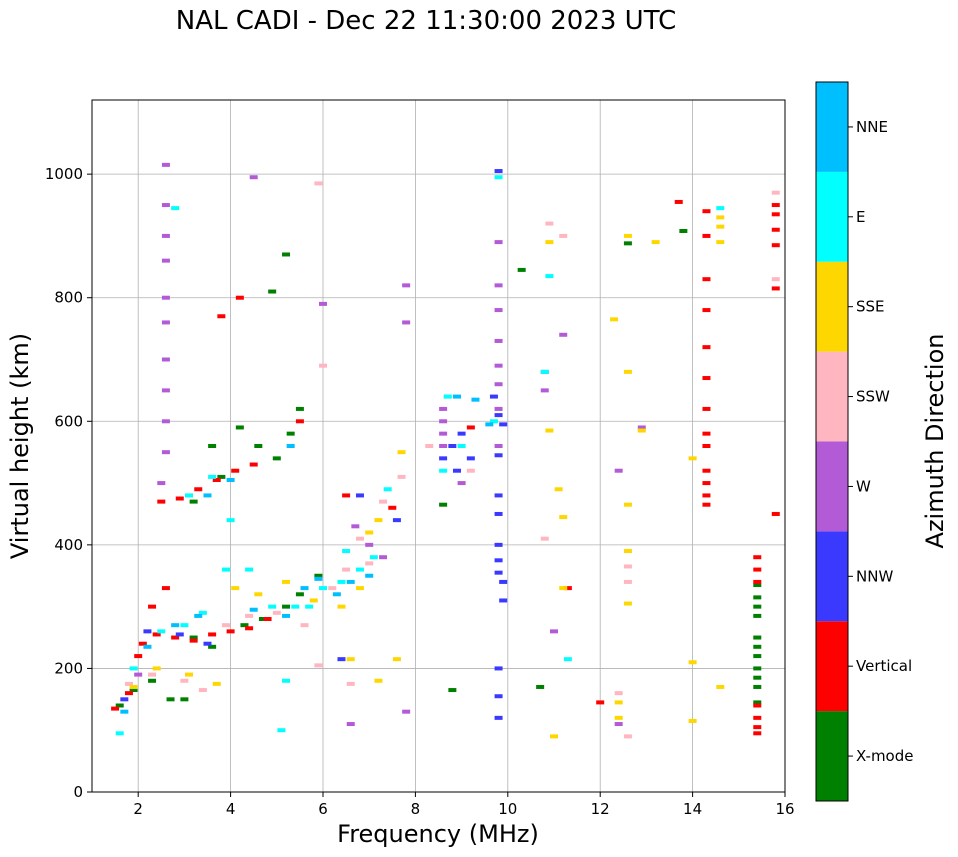  I want to click on chart-title: NAL CADI - Dec 22 11:30:00 2023 UTC, so click(426, 21).